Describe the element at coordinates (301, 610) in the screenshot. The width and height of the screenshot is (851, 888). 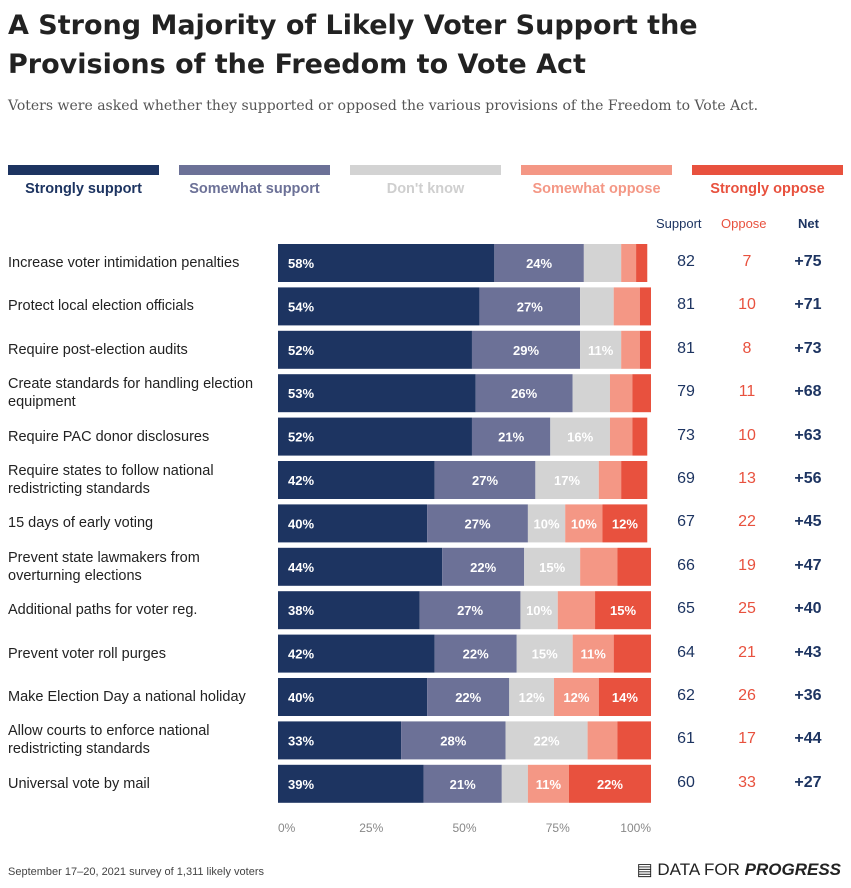
I see `data-label: 38%` at that location.